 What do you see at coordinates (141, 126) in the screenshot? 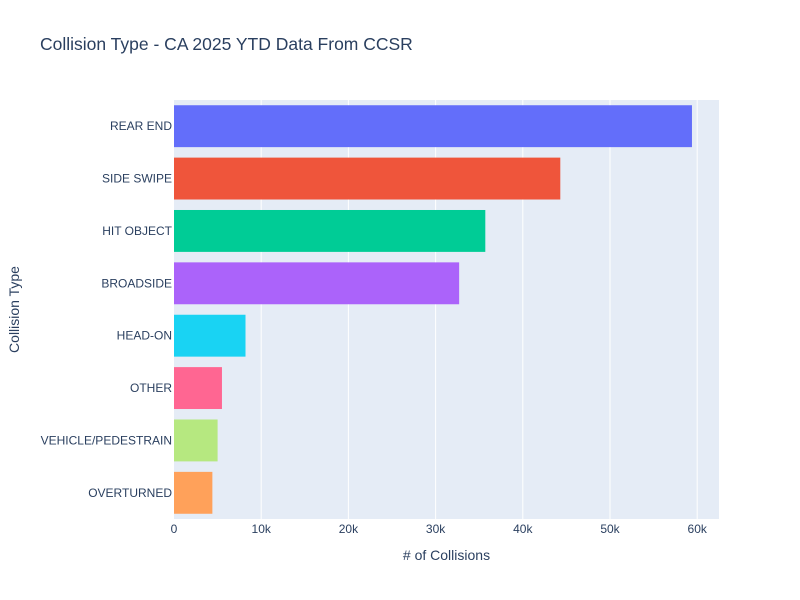
I see `y-tick-label: REAR END` at bounding box center [141, 126].